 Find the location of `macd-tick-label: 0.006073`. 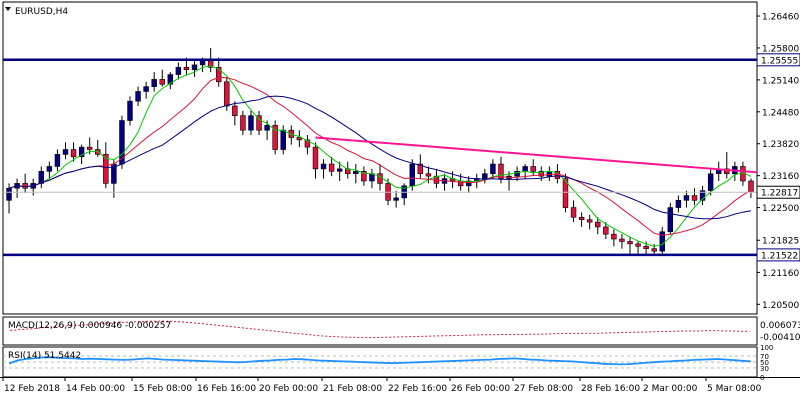

macd-tick-label: 0.006073 is located at coordinates (780, 326).